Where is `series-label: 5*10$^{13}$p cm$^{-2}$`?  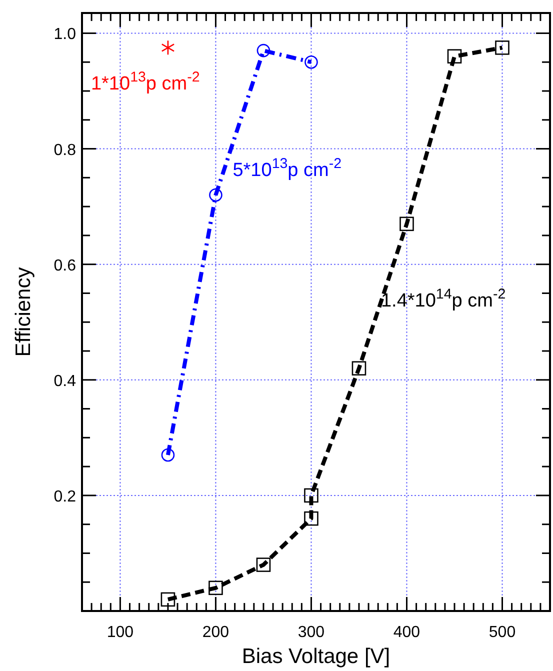 series-label: 5*10$^{13}$p cm$^{-2}$ is located at coordinates (287, 168).